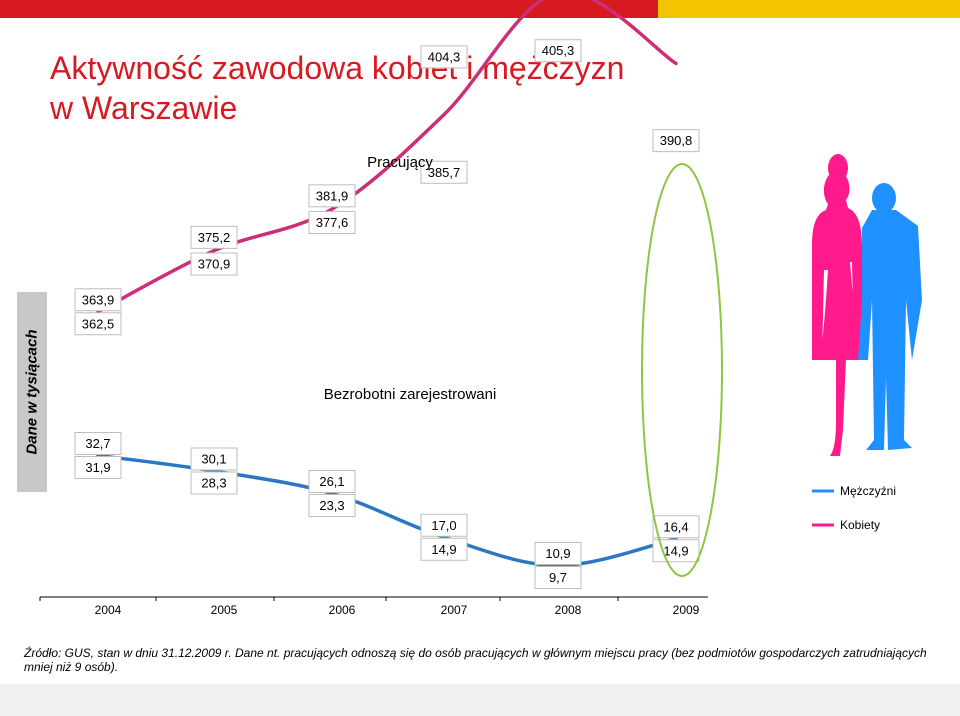 The height and width of the screenshot is (716, 960). What do you see at coordinates (373, 606) in the screenshot?
I see `x-axis: 2004 2005 2006 2007 2008 2009` at bounding box center [373, 606].